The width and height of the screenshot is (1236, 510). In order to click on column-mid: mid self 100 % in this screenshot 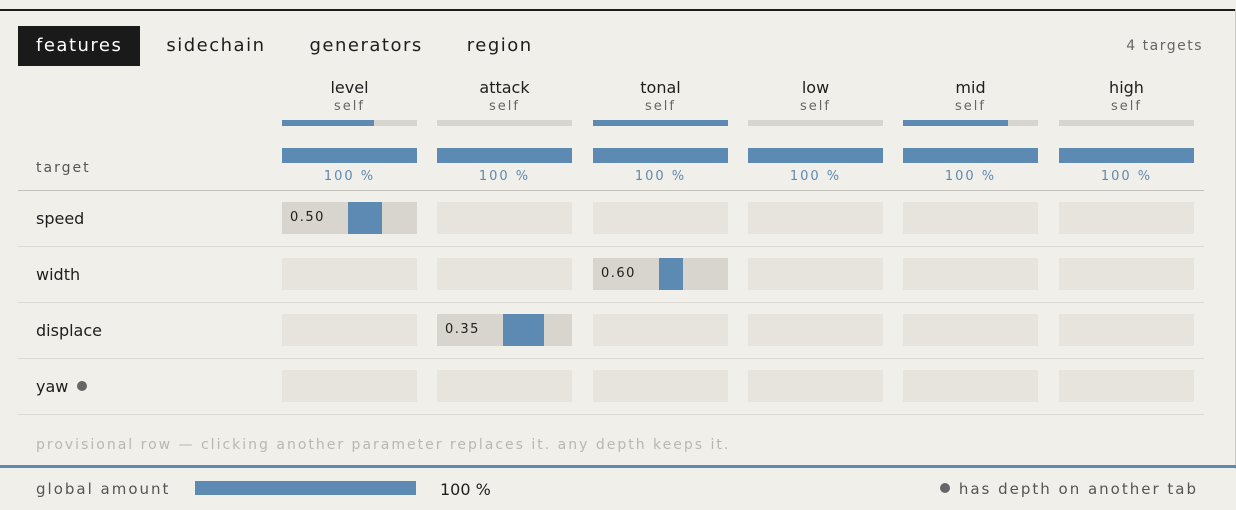, I will do `click(970, 131)`.